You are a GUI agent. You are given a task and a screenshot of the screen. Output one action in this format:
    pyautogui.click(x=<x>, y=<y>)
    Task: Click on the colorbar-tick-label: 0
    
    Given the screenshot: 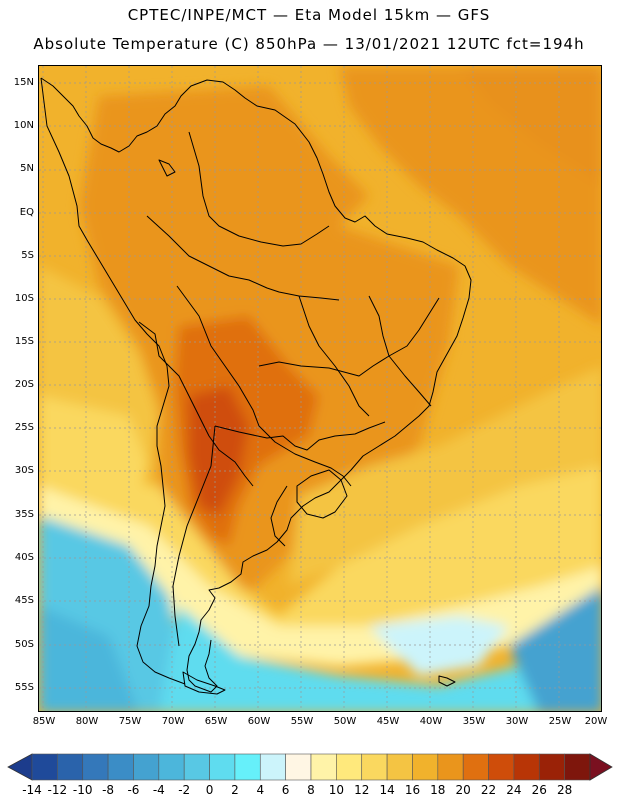 What is the action you would take?
    pyautogui.click(x=209, y=790)
    